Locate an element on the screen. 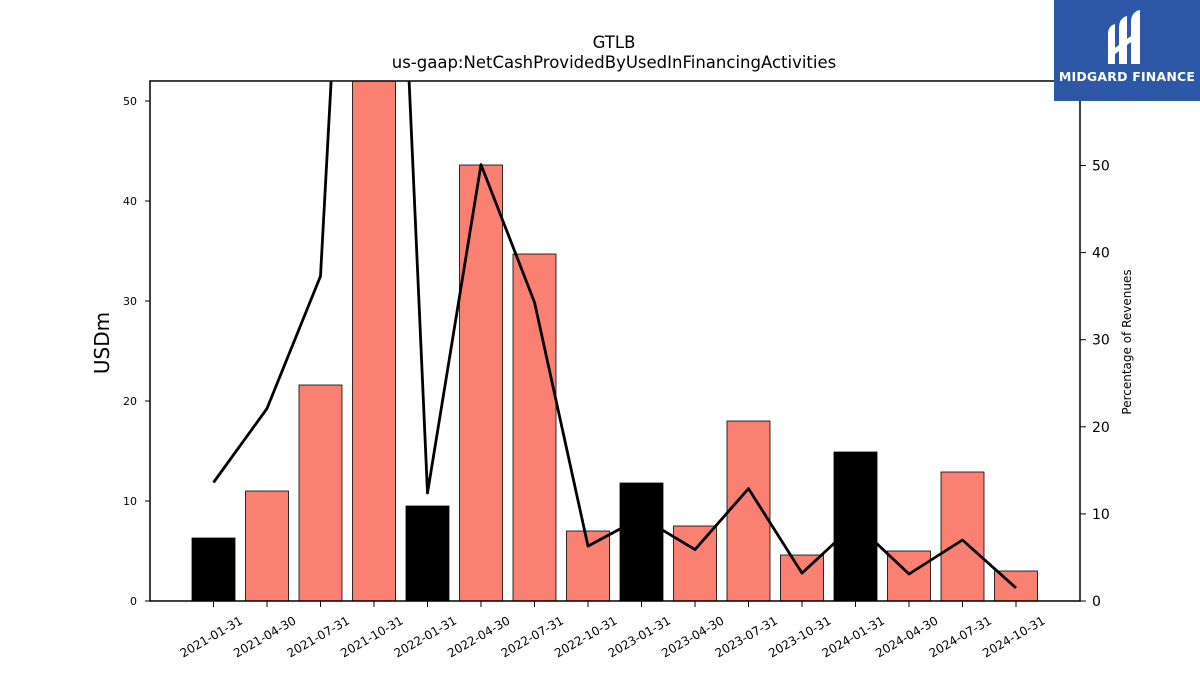 Image resolution: width=1200 pixels, height=675 pixels. y-tick-label: 50 is located at coordinates (130, 101).